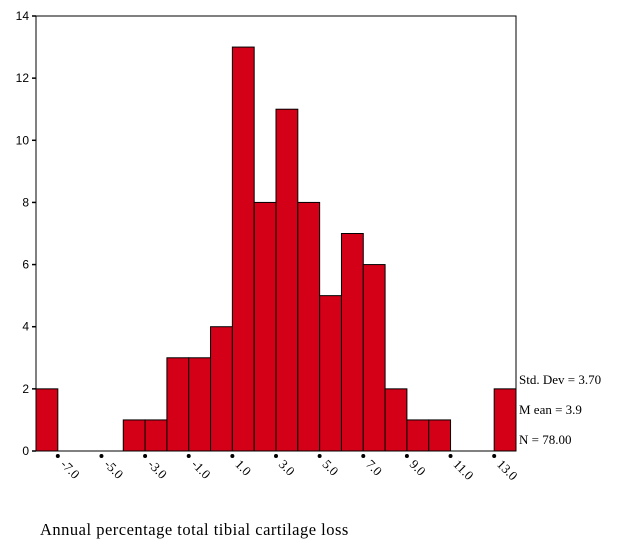 This screenshot has height=546, width=635. What do you see at coordinates (507, 470) in the screenshot?
I see `x-tick-label: 13.0` at bounding box center [507, 470].